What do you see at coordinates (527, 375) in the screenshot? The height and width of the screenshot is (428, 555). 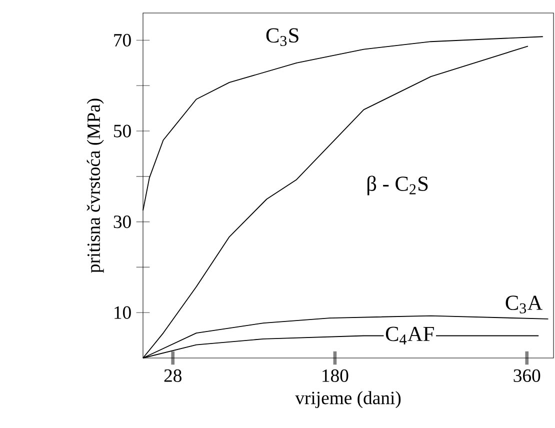 I see `x-tick-label: 360` at bounding box center [527, 375].